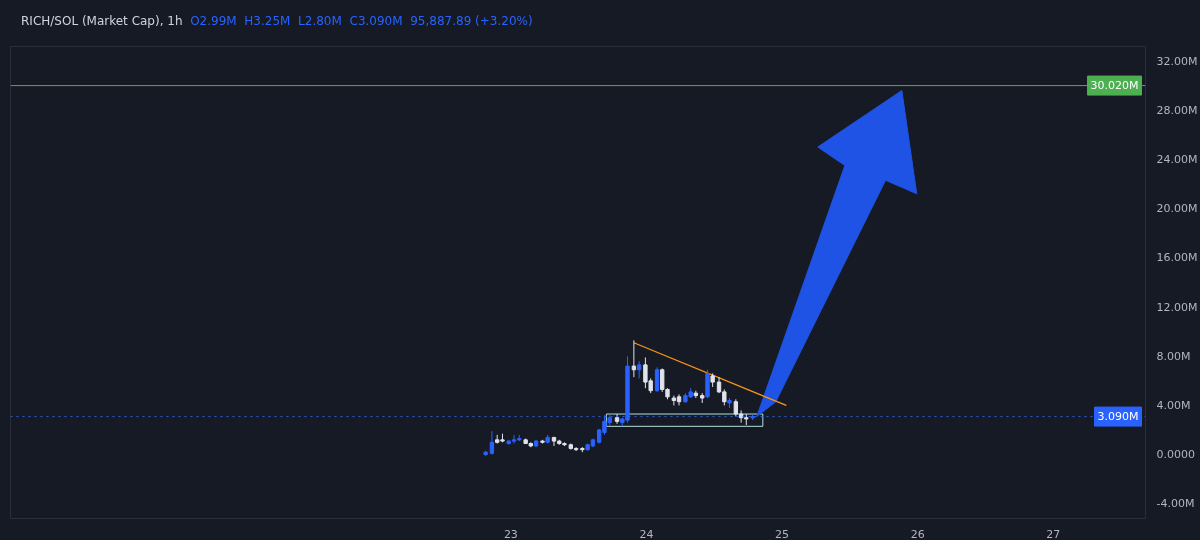 This screenshot has height=546, width=1200. What do you see at coordinates (1177, 160) in the screenshot?
I see `y-tick-label: 24.00M` at bounding box center [1177, 160].